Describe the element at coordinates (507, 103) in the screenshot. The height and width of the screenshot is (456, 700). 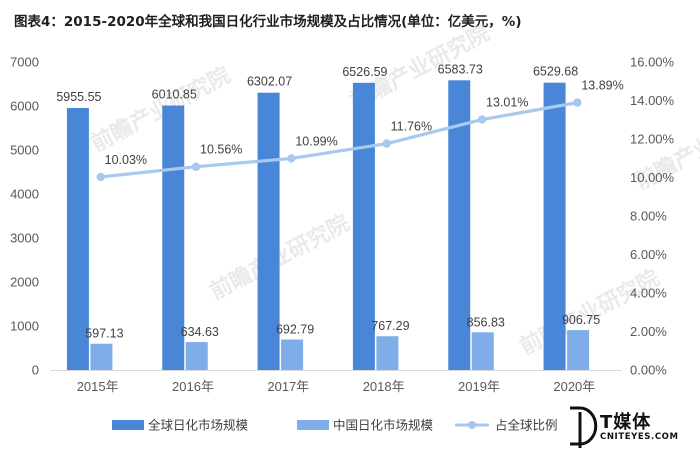
I see `ratio-data-label: 13.01%` at that location.